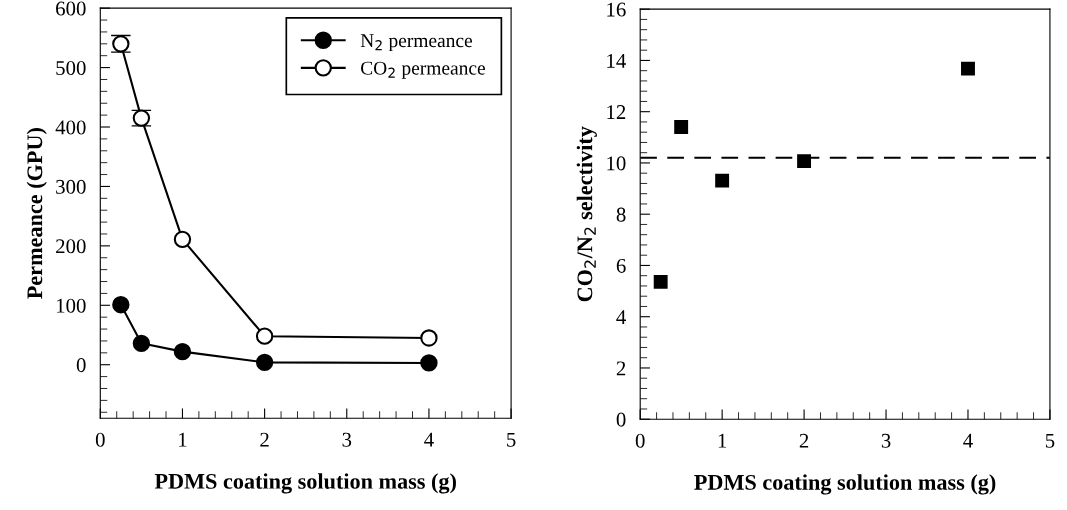 The height and width of the screenshot is (510, 1067). I want to click on legend-label: N$_{2}$ permeance, so click(416, 43).